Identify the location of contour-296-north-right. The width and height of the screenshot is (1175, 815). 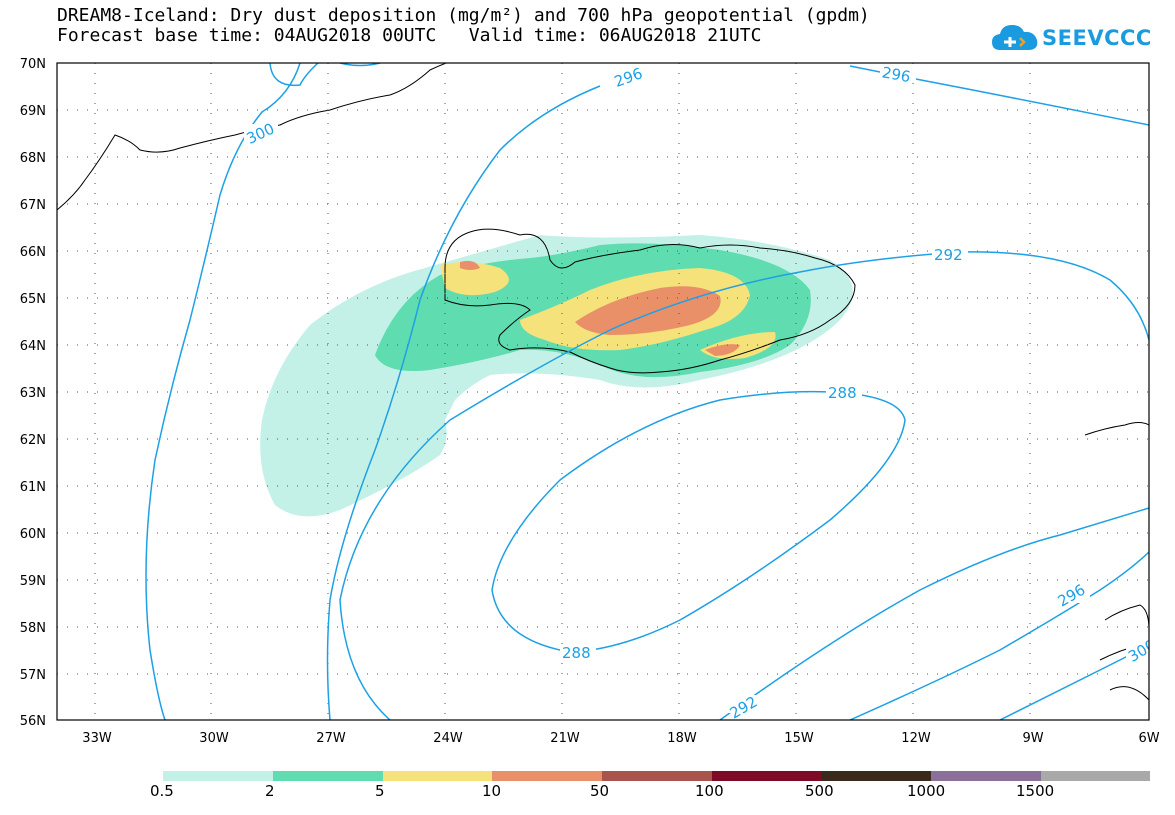
(999, 95).